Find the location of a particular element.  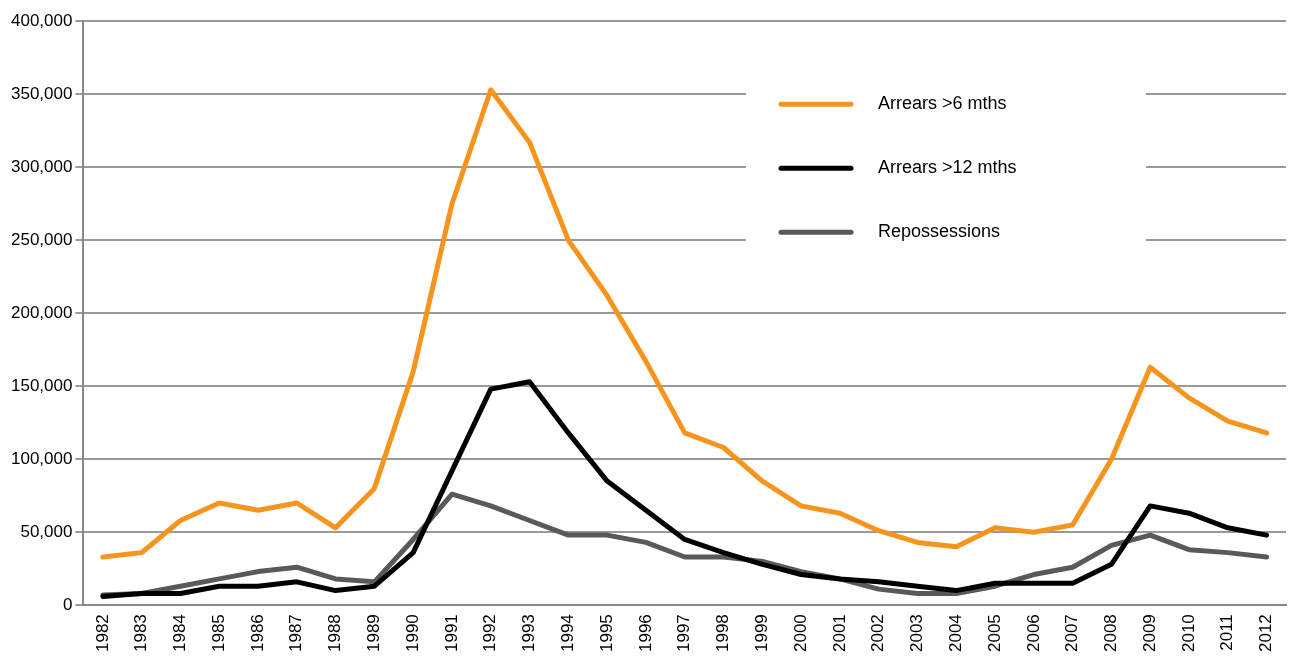

x-tick-label: 2003 is located at coordinates (917, 633).